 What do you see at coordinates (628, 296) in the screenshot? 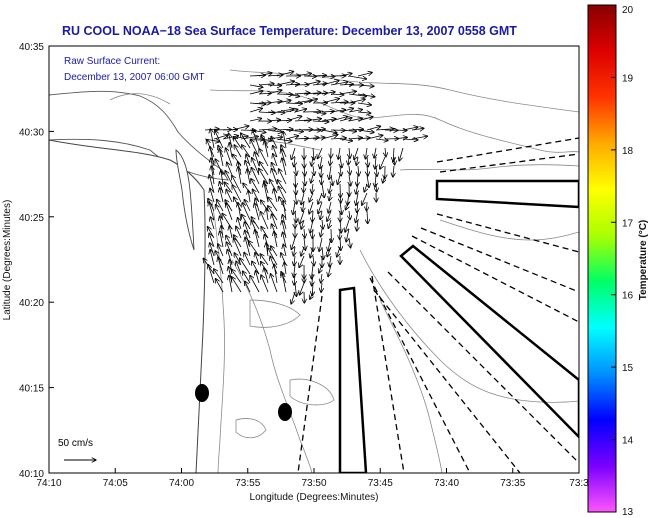
I see `colorbar-tick-label: 16` at bounding box center [628, 296].